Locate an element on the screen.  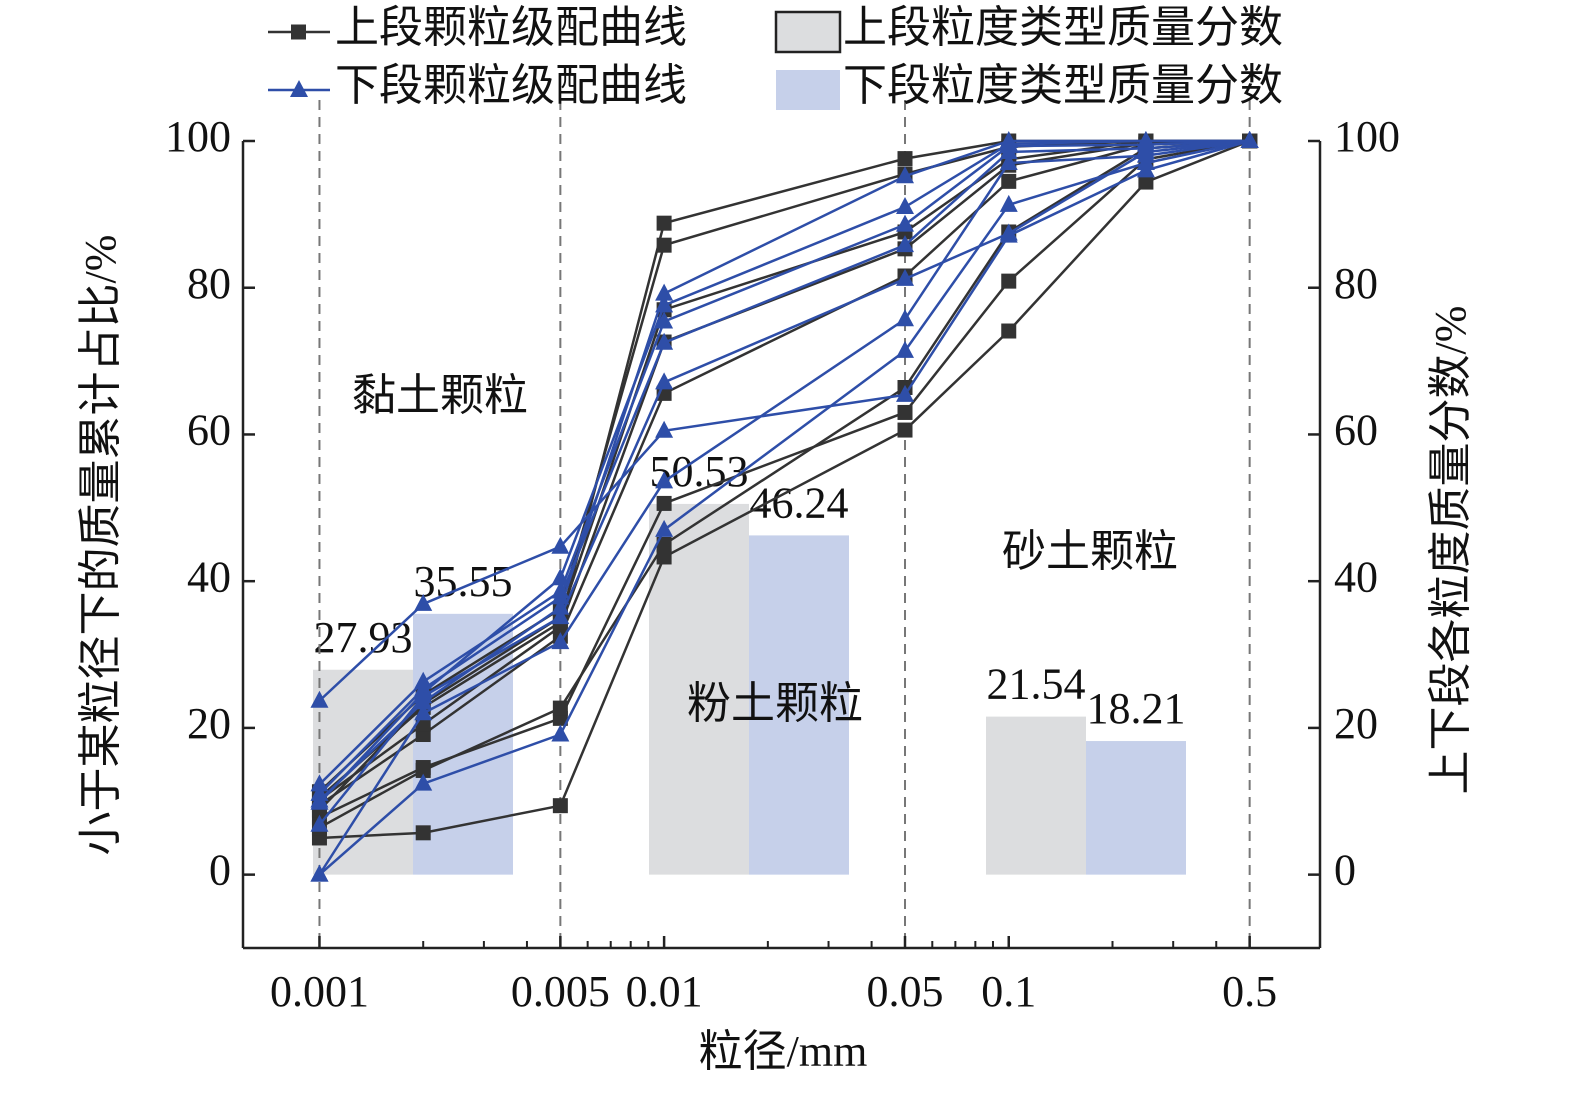
x-tick-label: 0.01 is located at coordinates (664, 991).